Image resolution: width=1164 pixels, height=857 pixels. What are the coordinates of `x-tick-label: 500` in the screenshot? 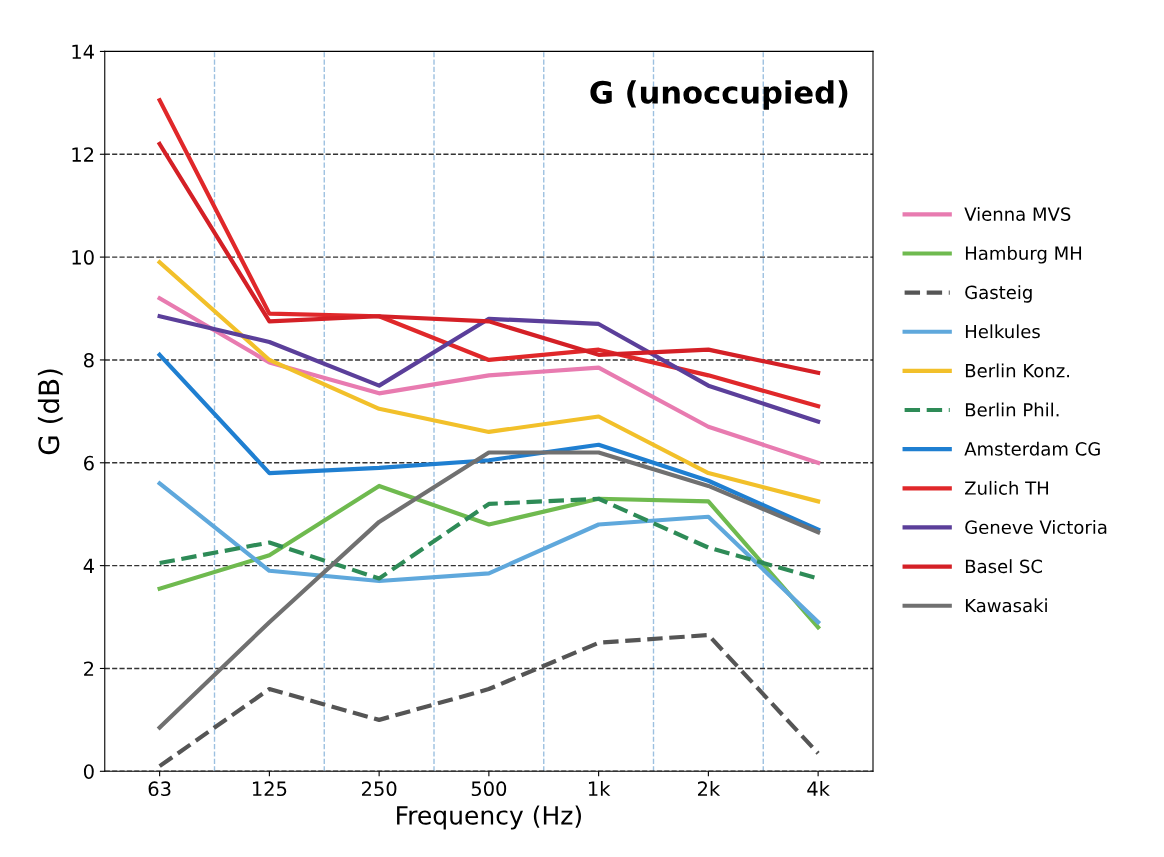 It's located at (489, 789).